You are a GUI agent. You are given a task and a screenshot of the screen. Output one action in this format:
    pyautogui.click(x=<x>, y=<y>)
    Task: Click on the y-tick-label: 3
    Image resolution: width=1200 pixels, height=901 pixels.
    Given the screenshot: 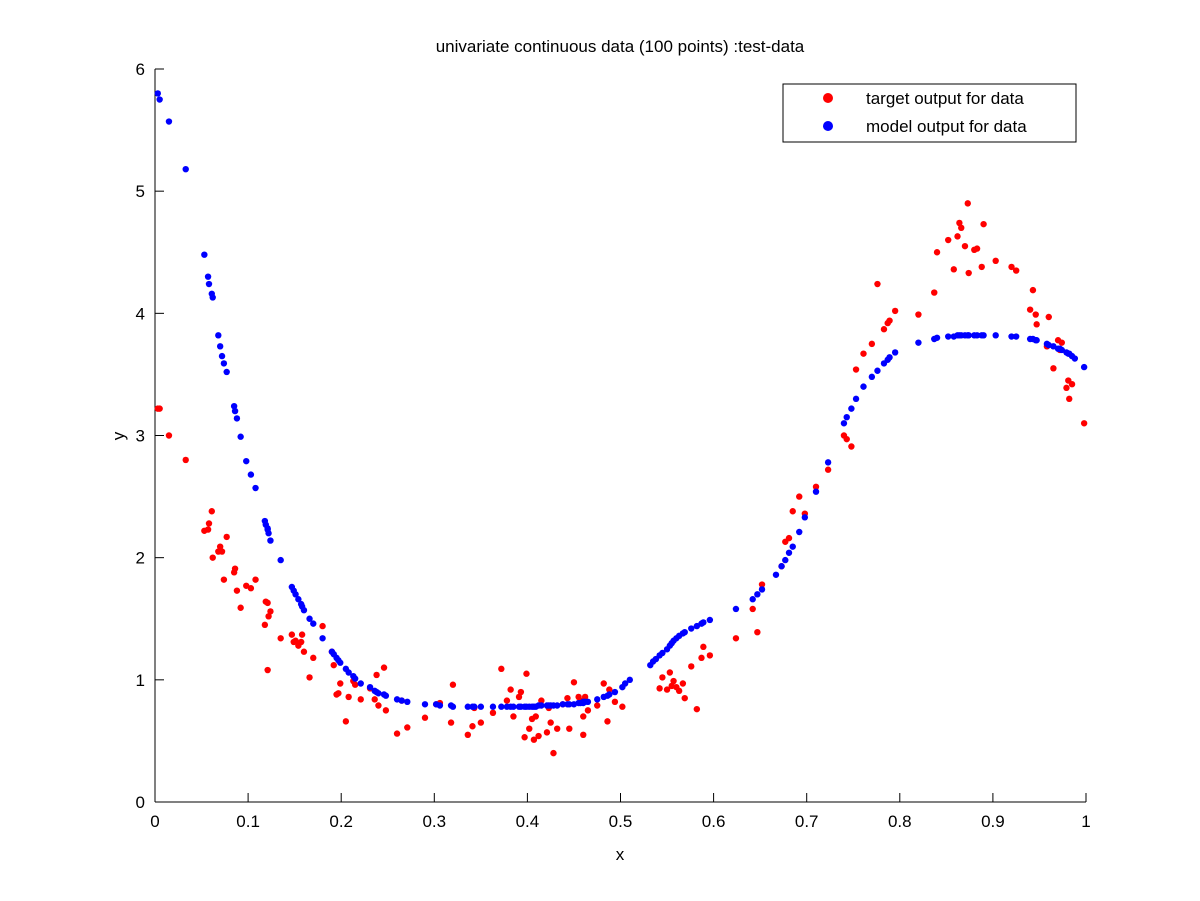 What is the action you would take?
    pyautogui.click(x=140, y=436)
    